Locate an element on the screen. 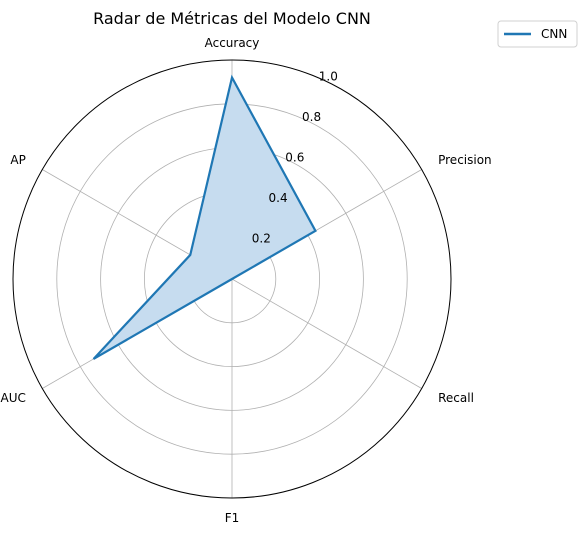  legend-box is located at coordinates (537, 34).